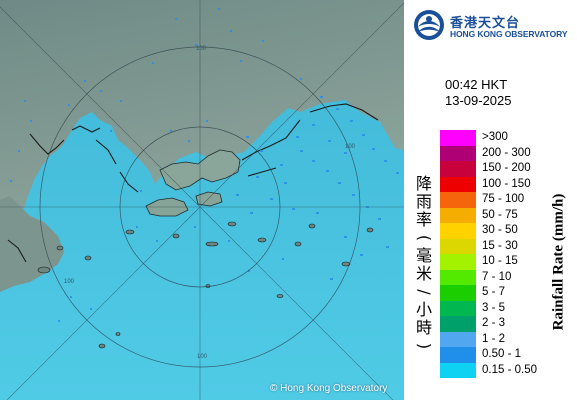  What do you see at coordinates (424, 238) in the screenshot?
I see `legend-title-cn-char: (` at bounding box center [424, 238].